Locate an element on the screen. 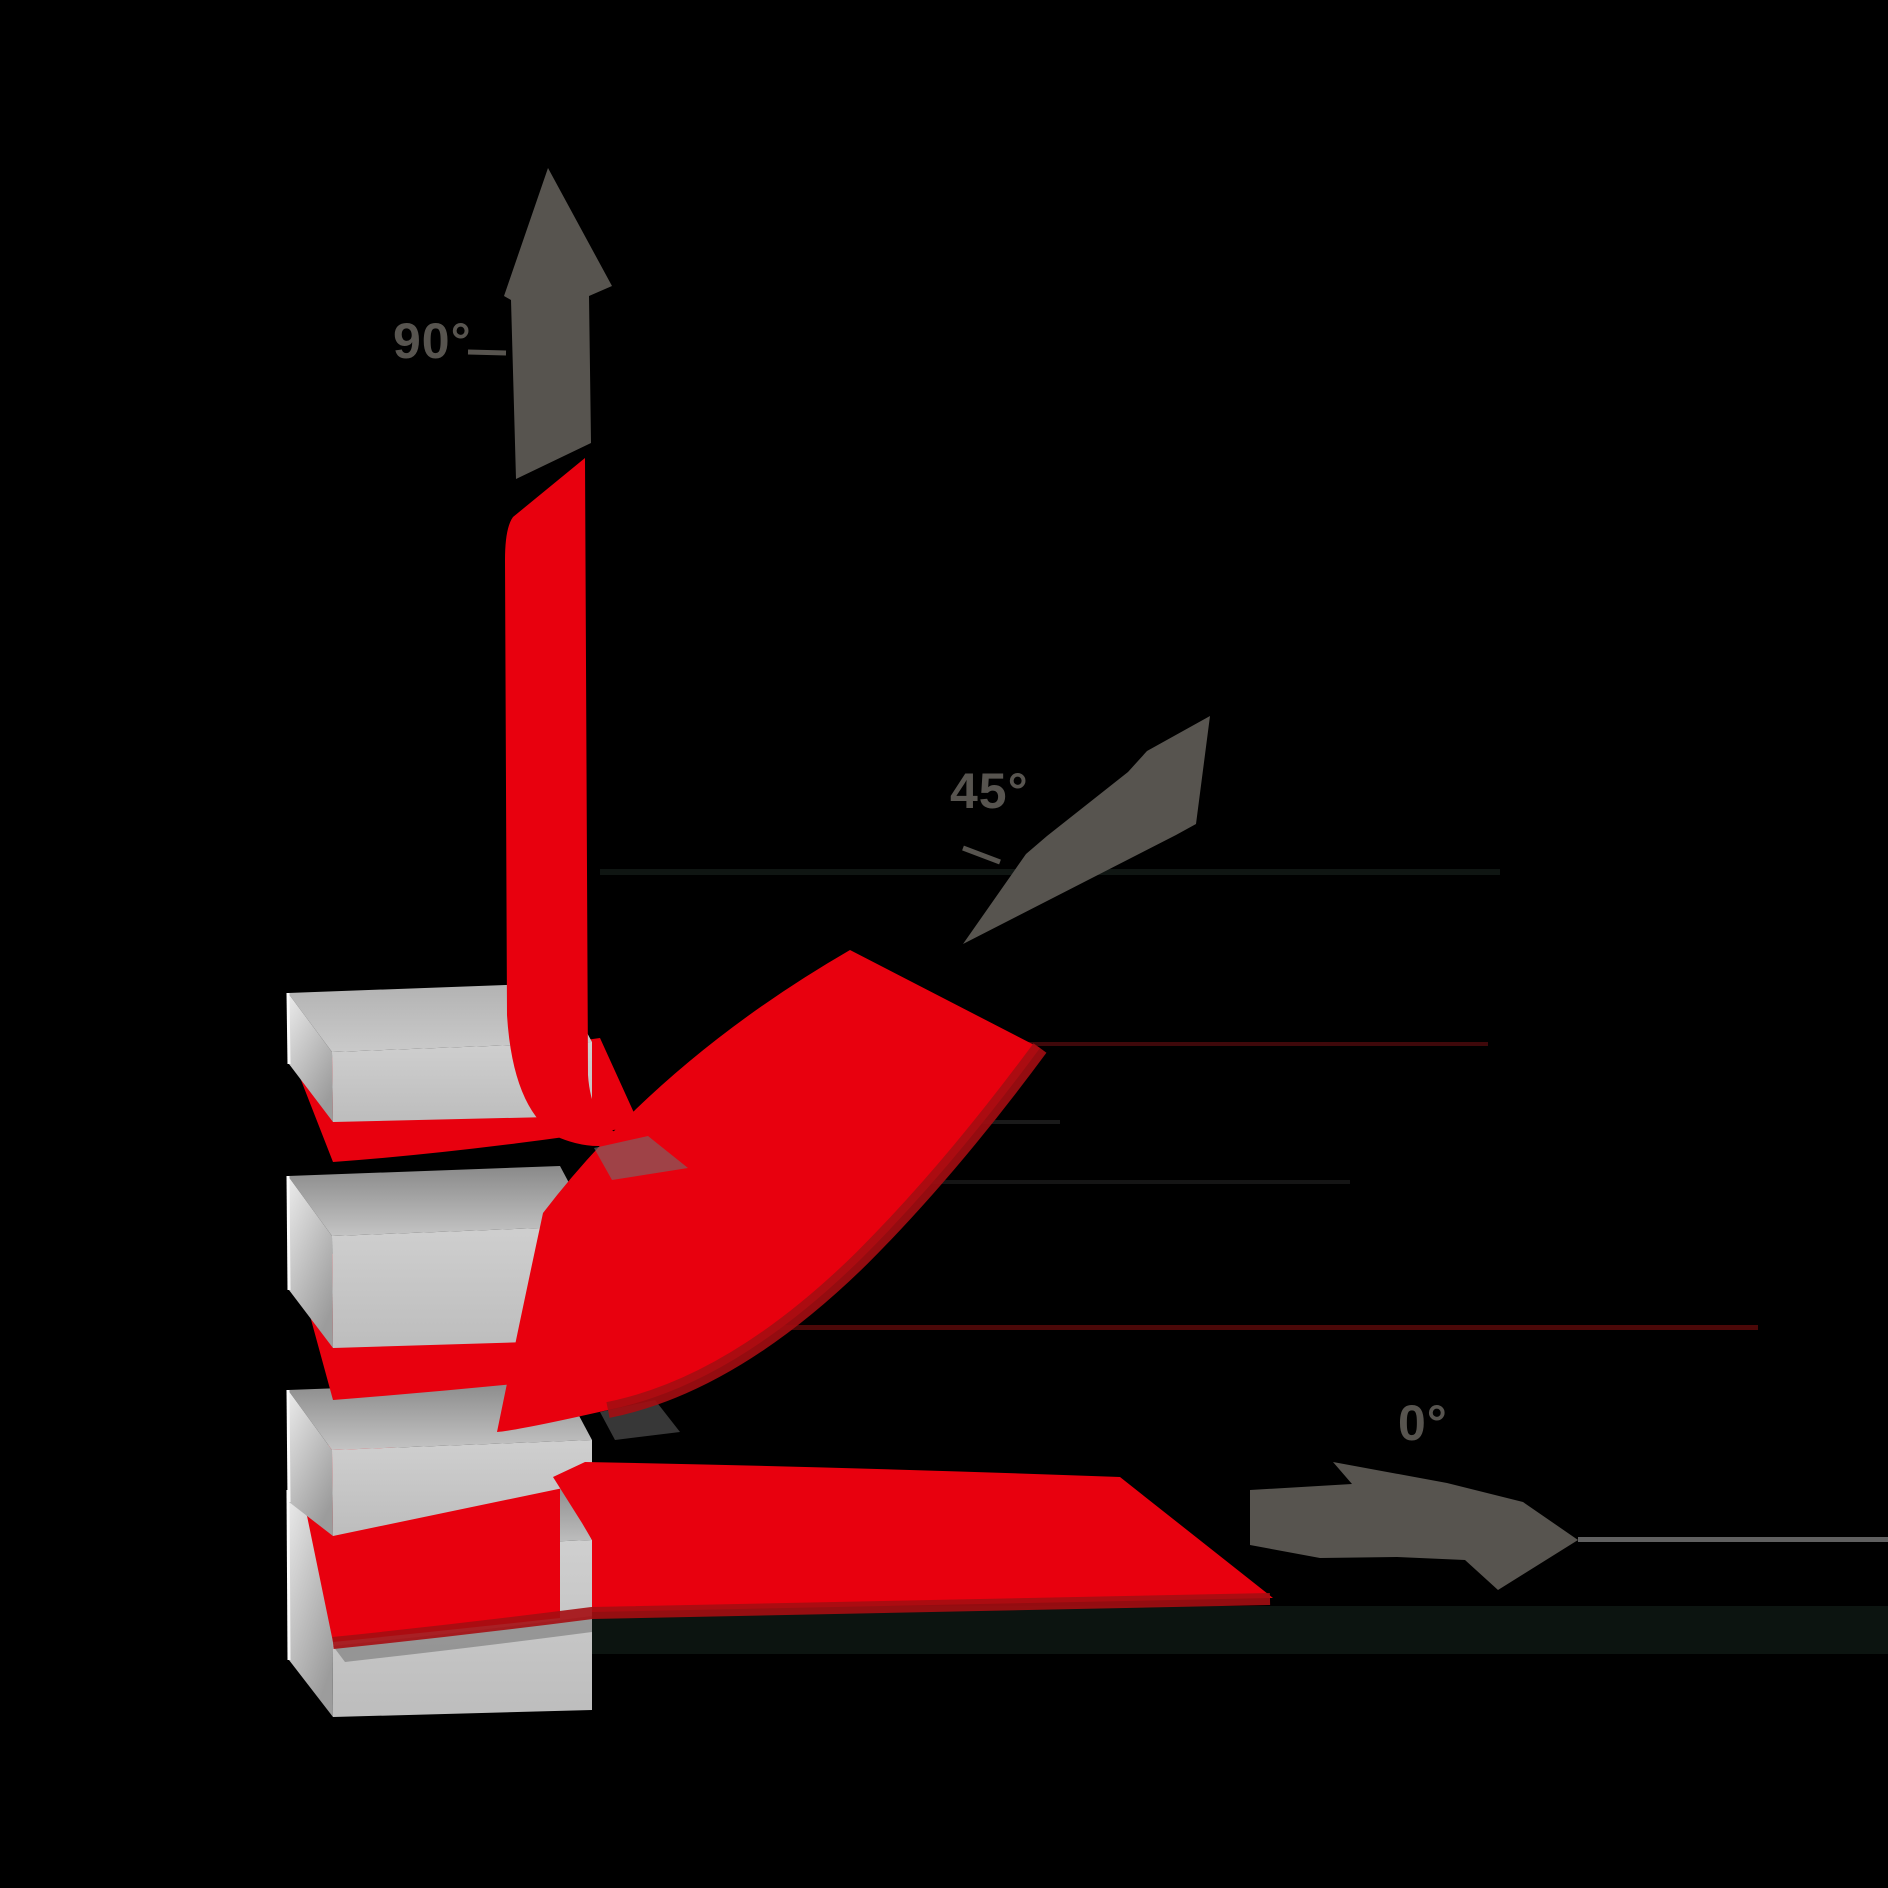  tape-0-thickness-edge is located at coordinates (801, 1621).